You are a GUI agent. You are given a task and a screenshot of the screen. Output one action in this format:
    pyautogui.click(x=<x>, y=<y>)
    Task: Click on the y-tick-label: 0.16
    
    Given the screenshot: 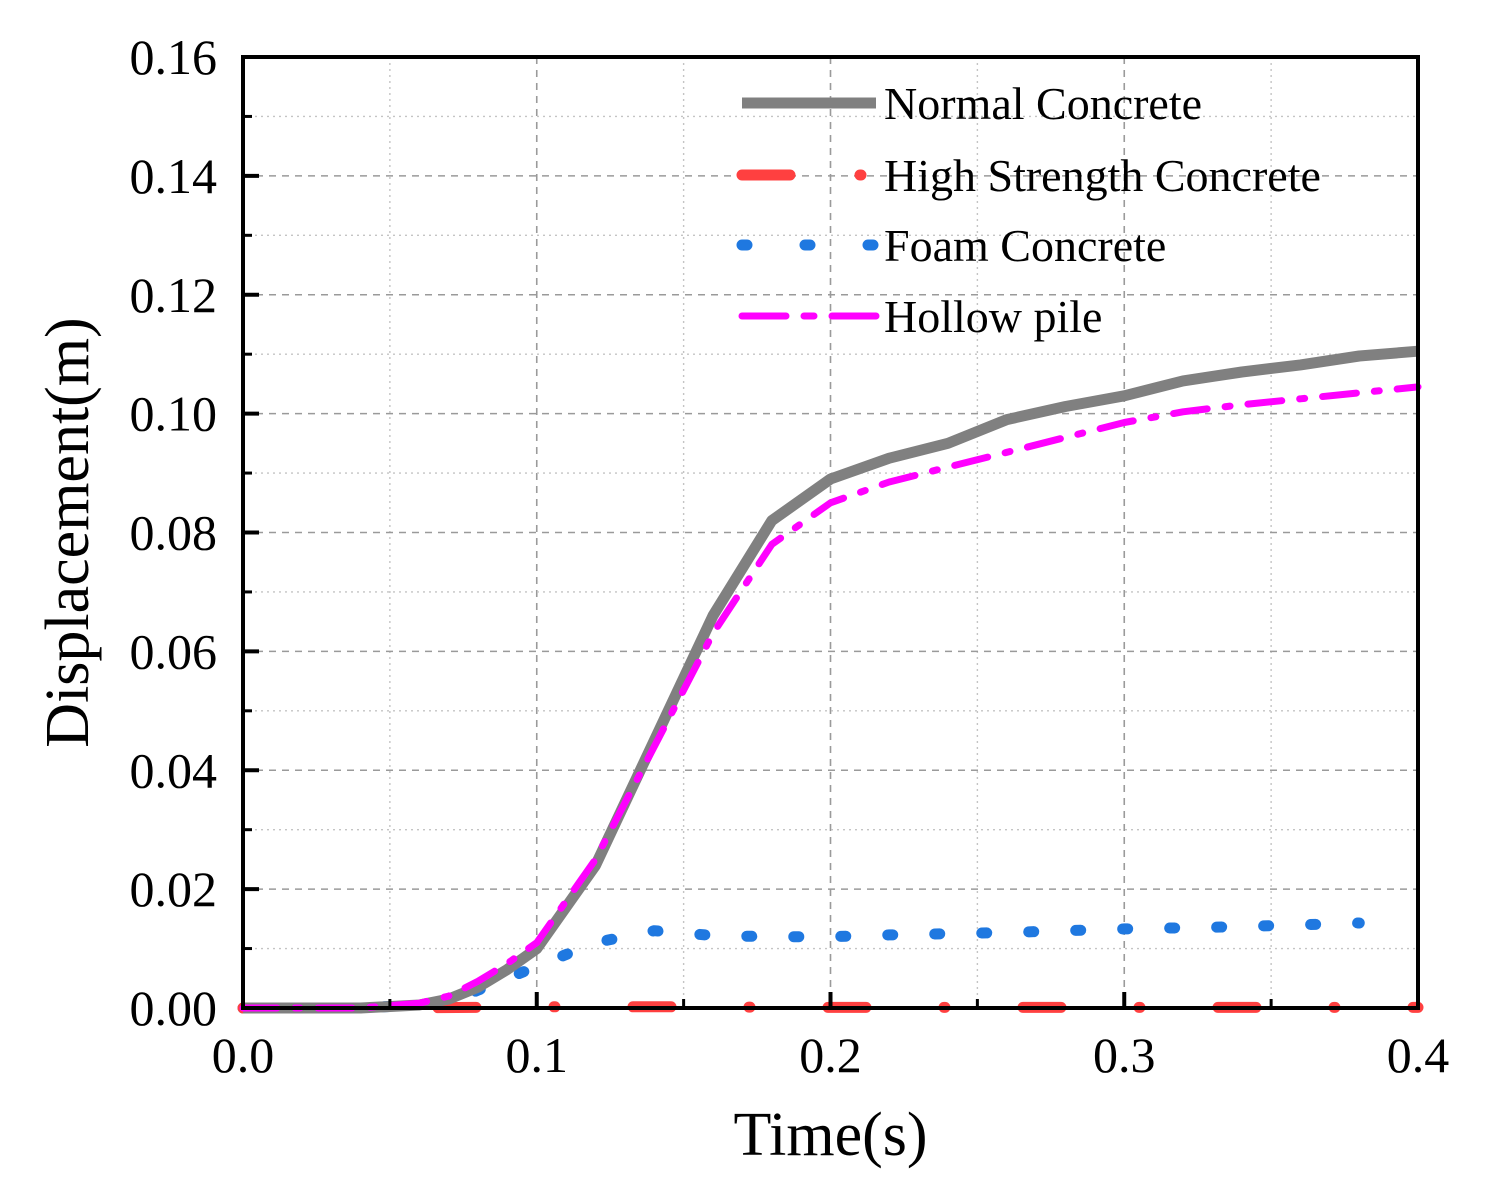 What is the action you would take?
    pyautogui.click(x=174, y=57)
    